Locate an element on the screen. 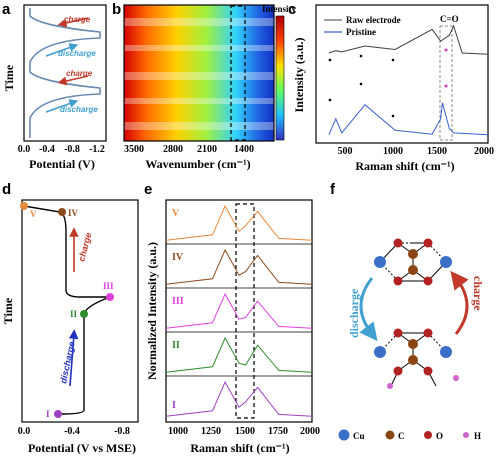  panel-e-trace-iii-label: III is located at coordinates (178, 301).